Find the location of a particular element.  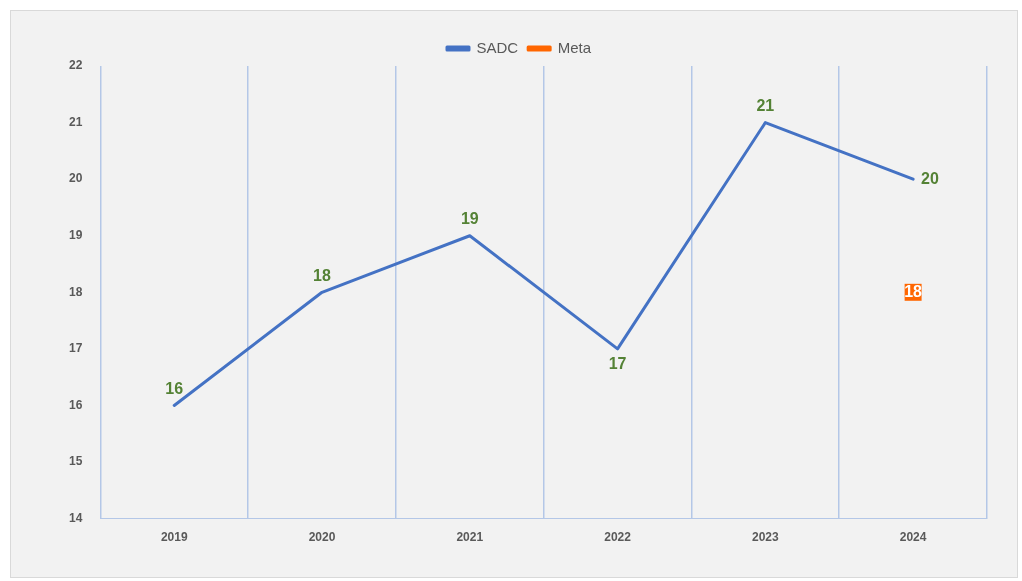

x-tick-label: 2019 is located at coordinates (174, 537).